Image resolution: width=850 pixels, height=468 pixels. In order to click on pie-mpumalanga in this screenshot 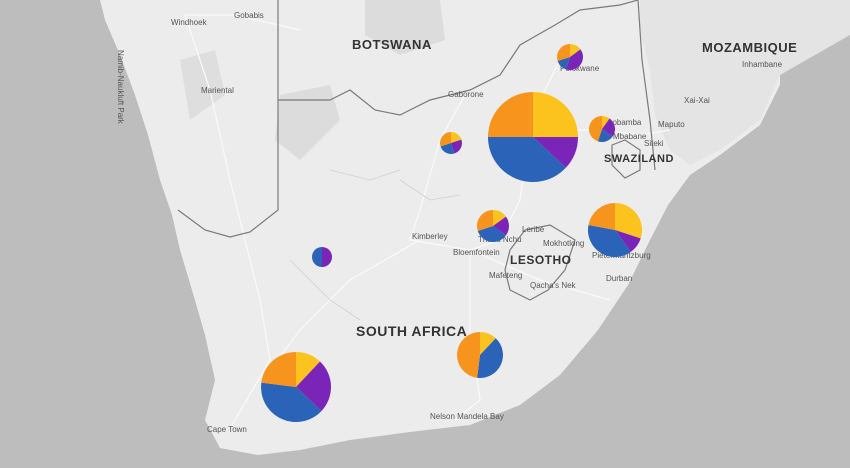, I will do `click(602, 129)`.